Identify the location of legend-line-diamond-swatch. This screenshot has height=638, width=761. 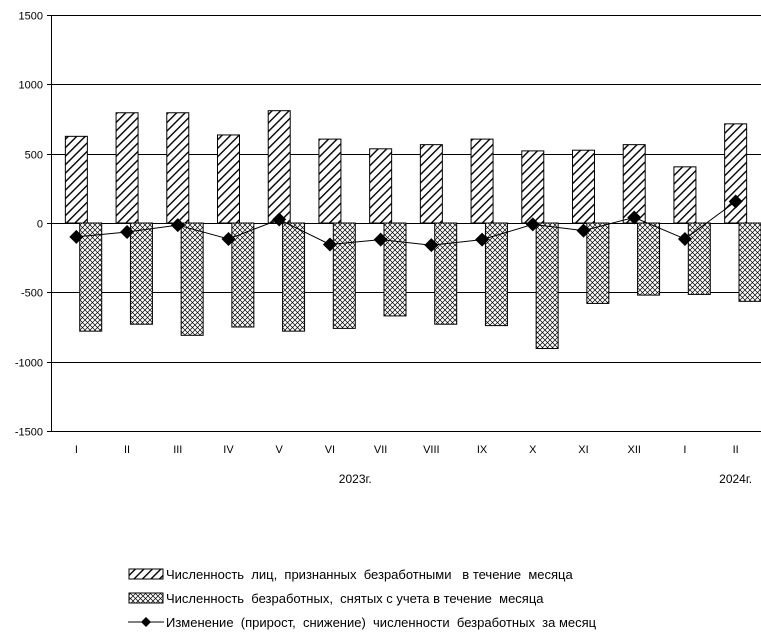
(146, 622).